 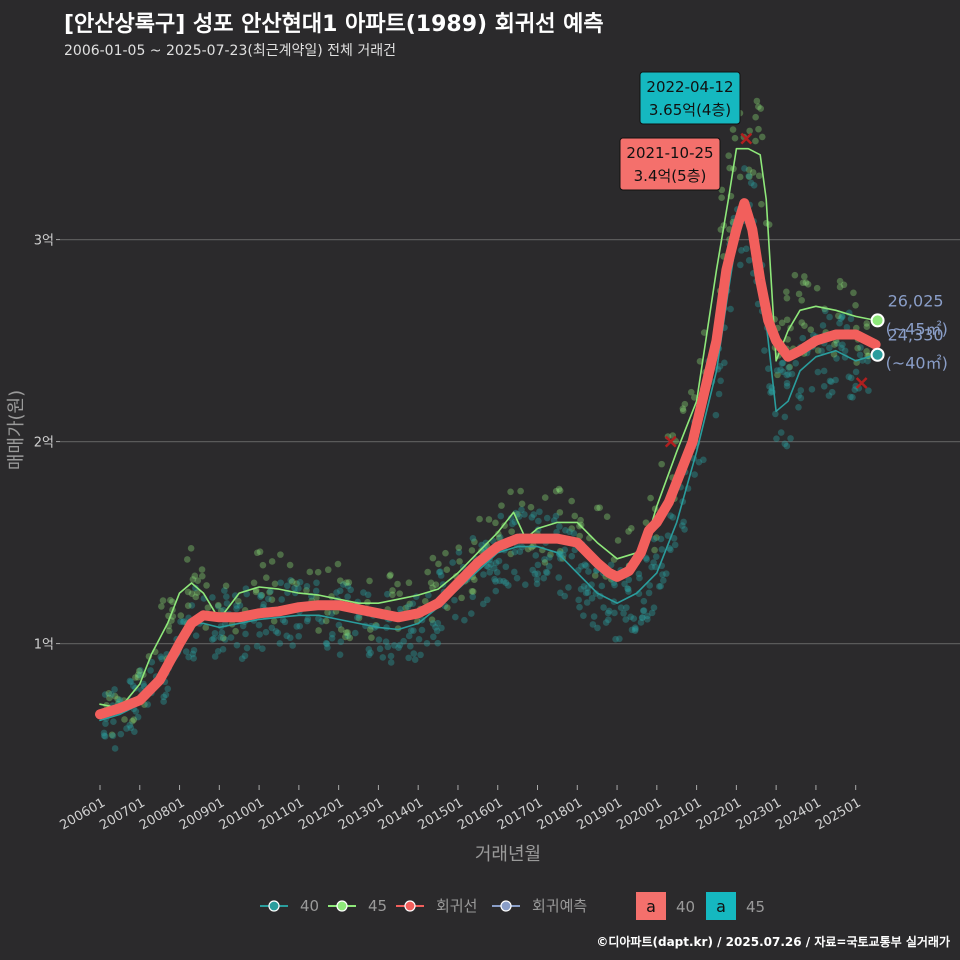 I want to click on legend-key-dot, so click(x=506, y=906).